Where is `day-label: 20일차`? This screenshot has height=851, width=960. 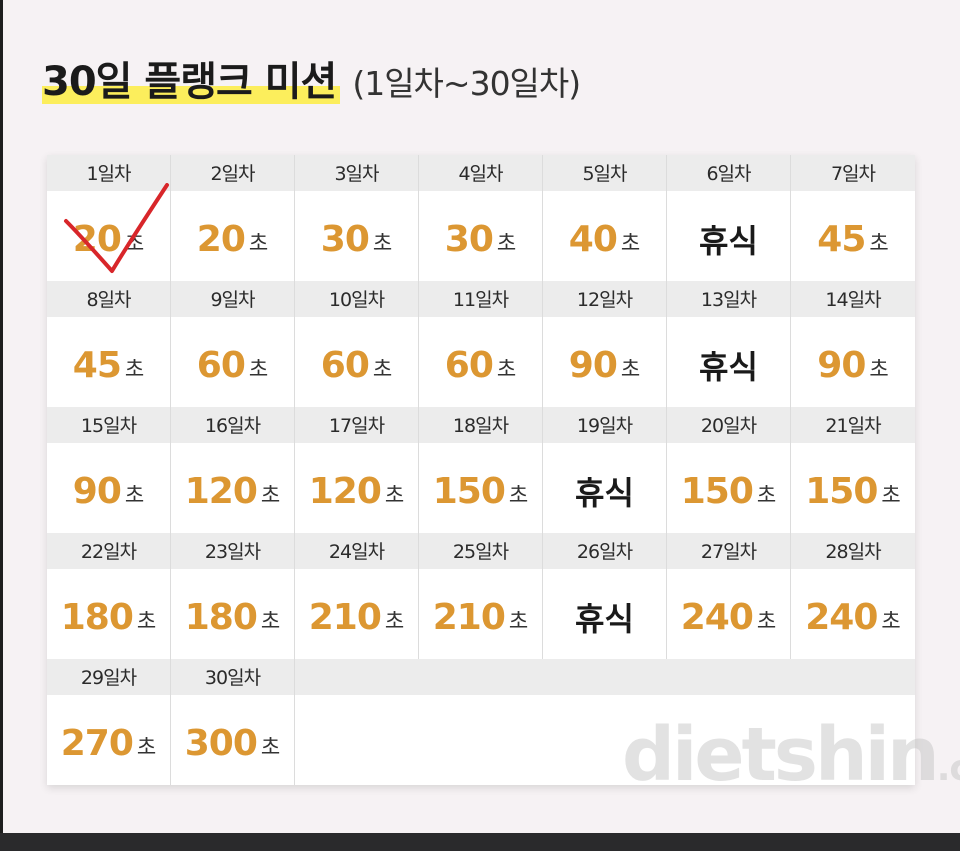
day-label: 20일차 is located at coordinates (728, 425).